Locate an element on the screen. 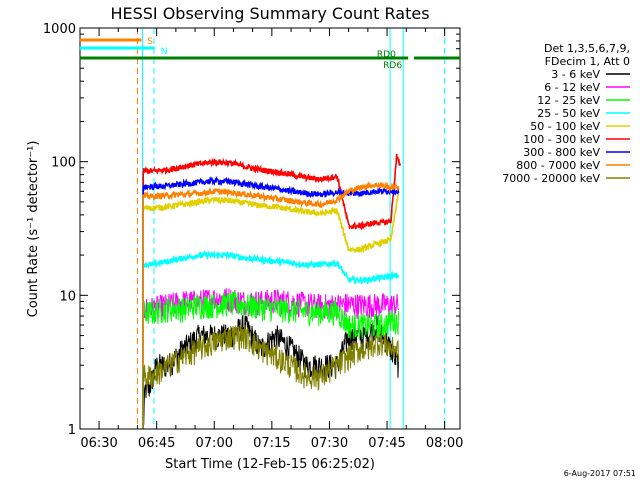 Image resolution: width=640 pixels, height=480 pixels. x-tick-label: 07:30 is located at coordinates (329, 443).